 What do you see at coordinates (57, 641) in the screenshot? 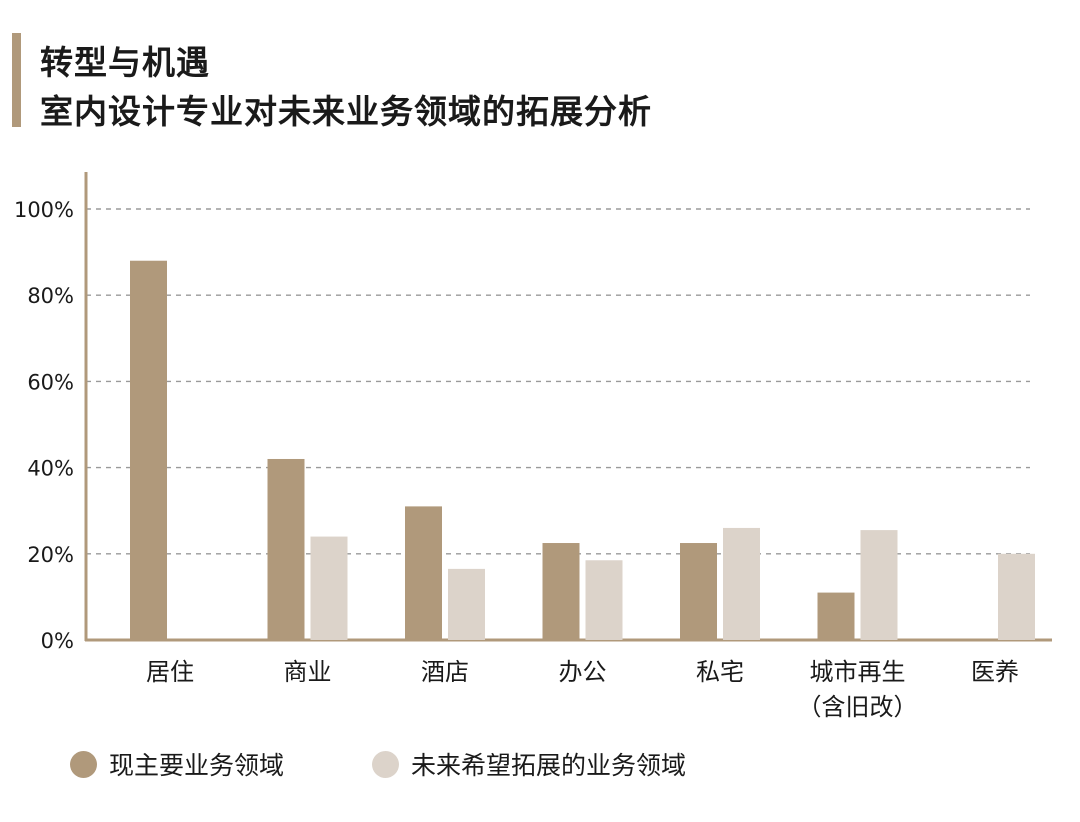
I see `y-tick-label: 0%` at bounding box center [57, 641].